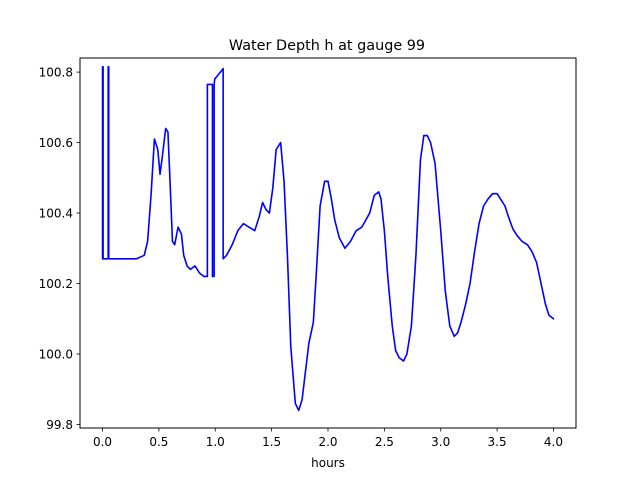 Image resolution: width=640 pixels, height=480 pixels. Describe the element at coordinates (56, 143) in the screenshot. I see `y-tick-label: 100.6` at that location.